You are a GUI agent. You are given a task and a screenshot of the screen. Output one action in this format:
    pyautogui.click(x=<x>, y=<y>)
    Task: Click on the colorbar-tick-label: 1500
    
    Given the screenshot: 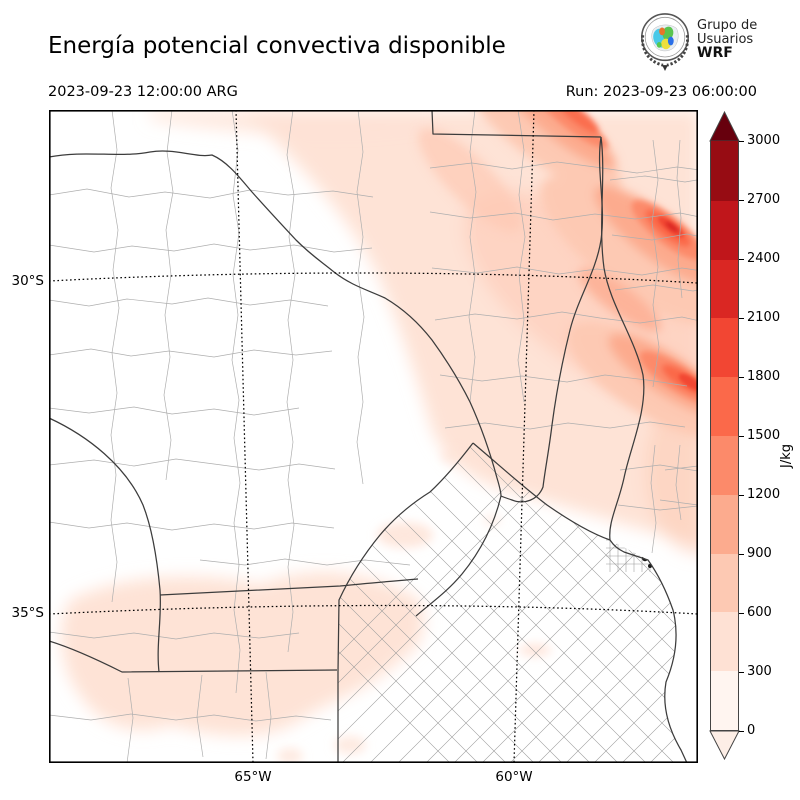 What is the action you would take?
    pyautogui.click(x=764, y=435)
    